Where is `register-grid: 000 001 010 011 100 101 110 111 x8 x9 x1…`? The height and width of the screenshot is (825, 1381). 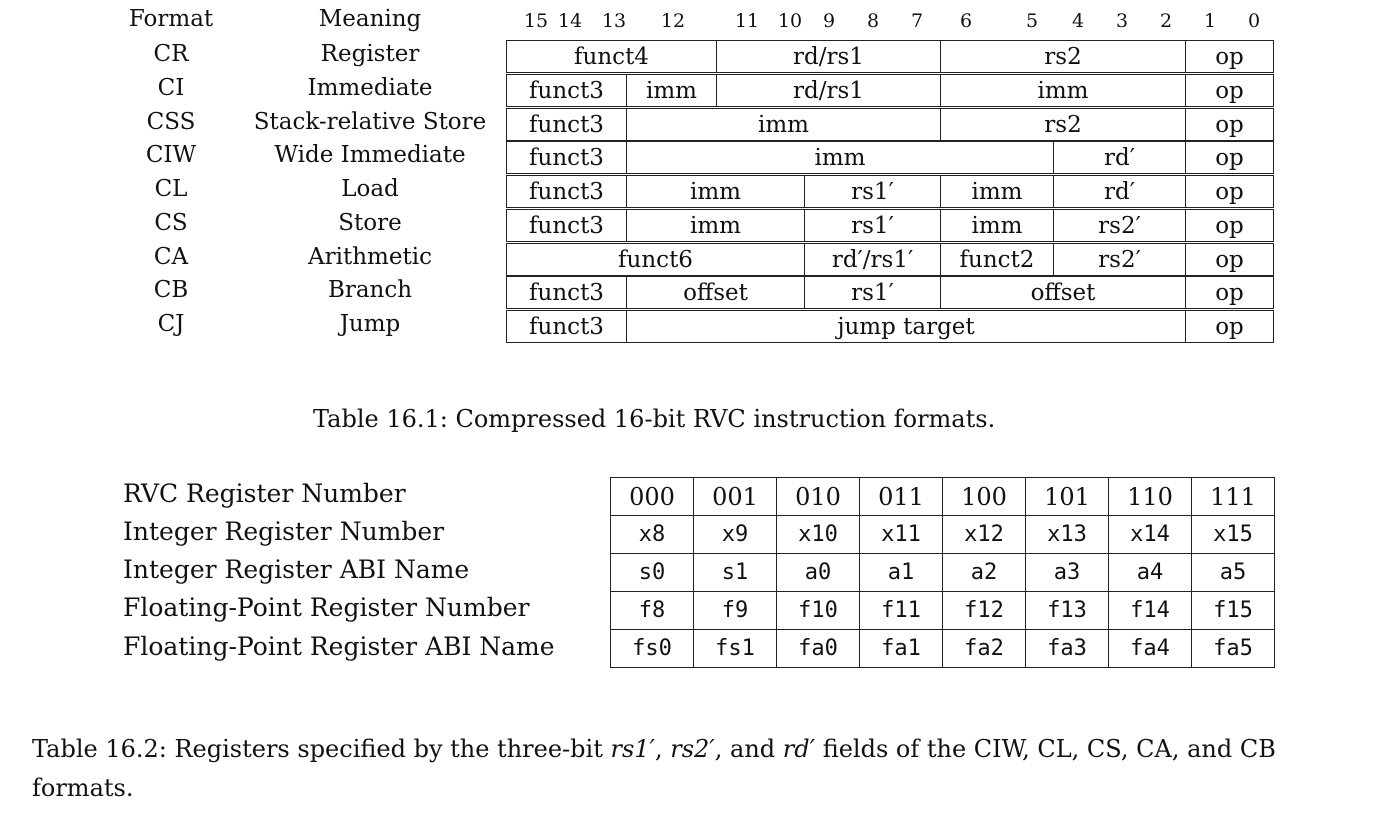 register-grid: 000 001 010 011 100 101 110 111 x8 x9 x1… is located at coordinates (942, 572).